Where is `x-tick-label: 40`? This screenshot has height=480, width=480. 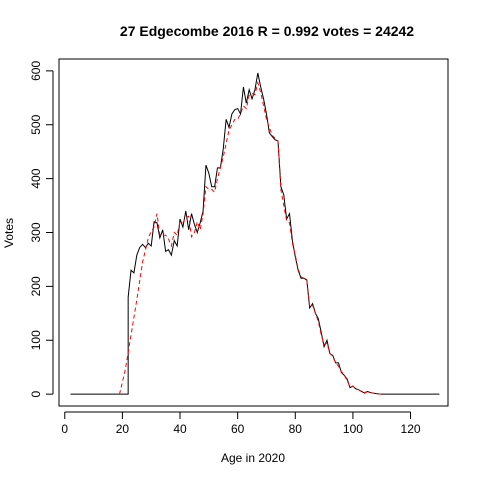 x-tick-label: 40 is located at coordinates (180, 429).